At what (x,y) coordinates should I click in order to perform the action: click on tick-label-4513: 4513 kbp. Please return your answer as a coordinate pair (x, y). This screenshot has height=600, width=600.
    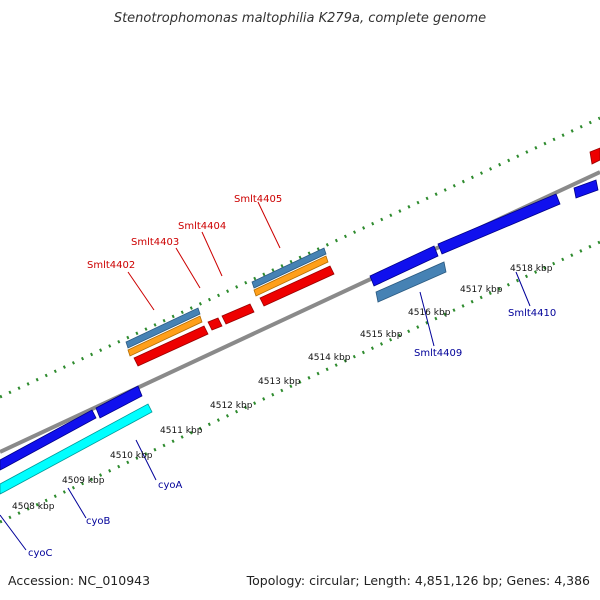
    Looking at the image, I should click on (279, 382).